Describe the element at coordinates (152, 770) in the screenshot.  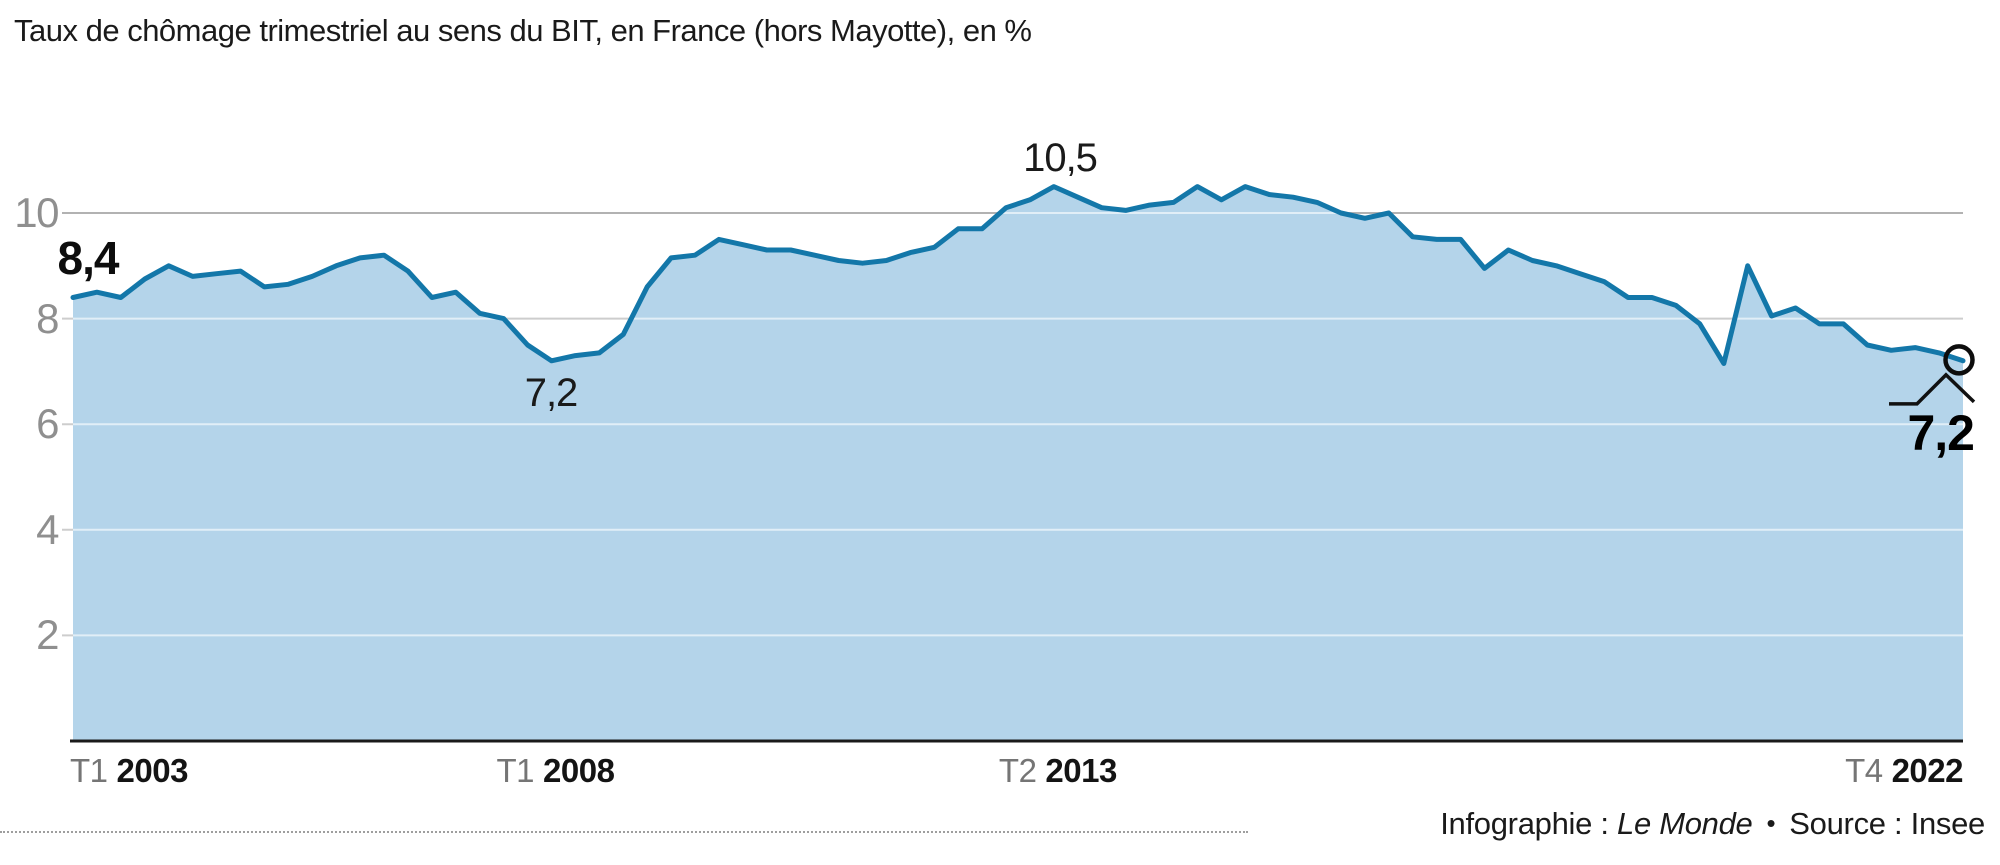
I see `x-tick-year: 2003` at that location.